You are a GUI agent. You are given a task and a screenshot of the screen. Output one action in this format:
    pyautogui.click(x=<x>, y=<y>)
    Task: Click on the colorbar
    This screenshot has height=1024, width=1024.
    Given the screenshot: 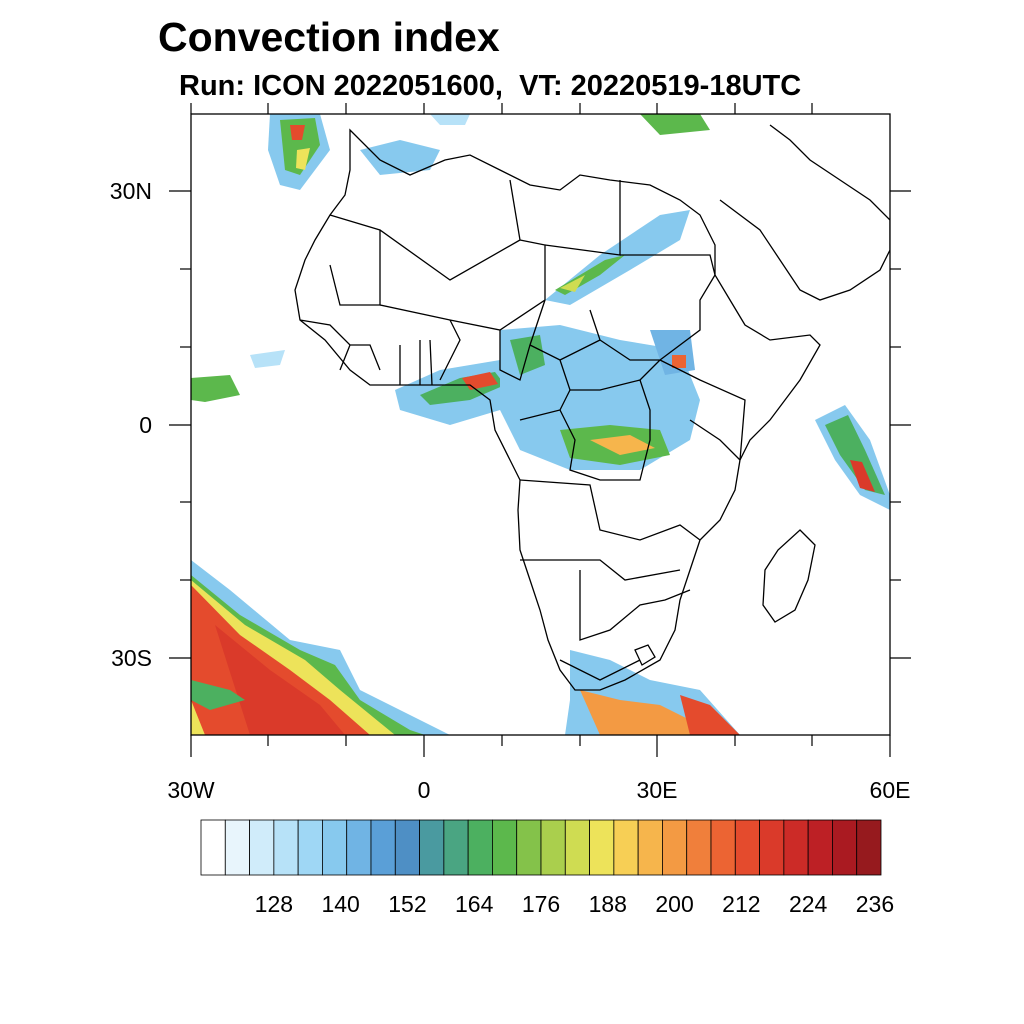 What is the action you would take?
    pyautogui.click(x=541, y=847)
    